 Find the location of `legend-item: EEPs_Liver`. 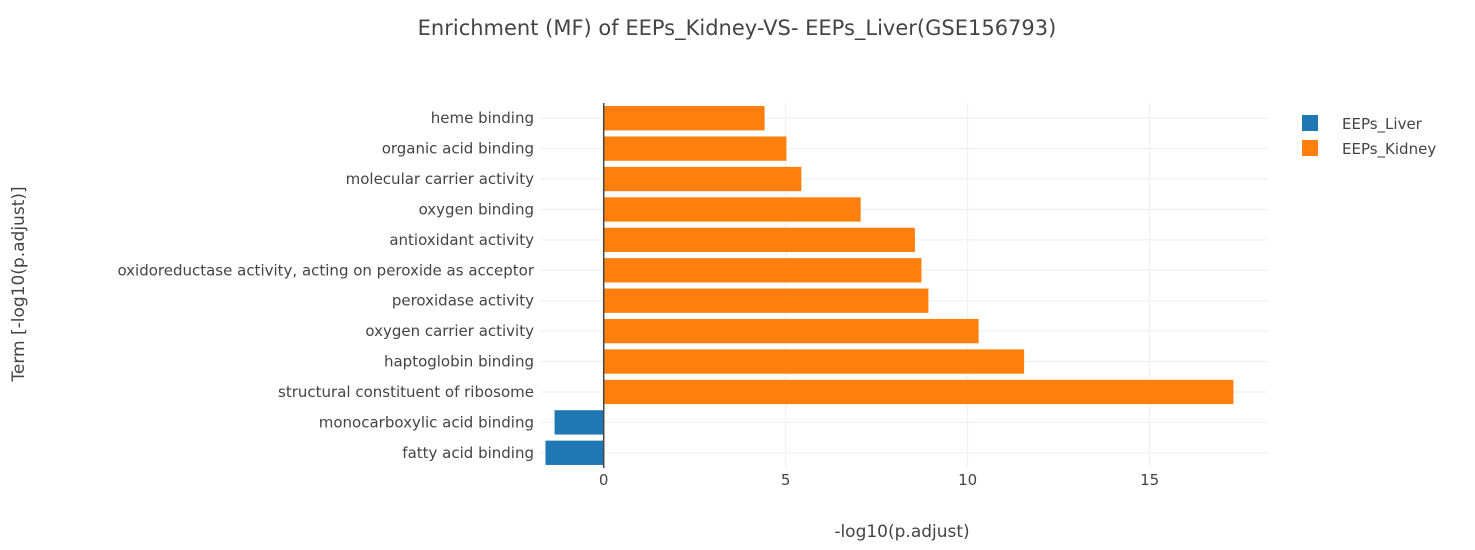

legend-item: EEPs_Liver is located at coordinates (1362, 124).